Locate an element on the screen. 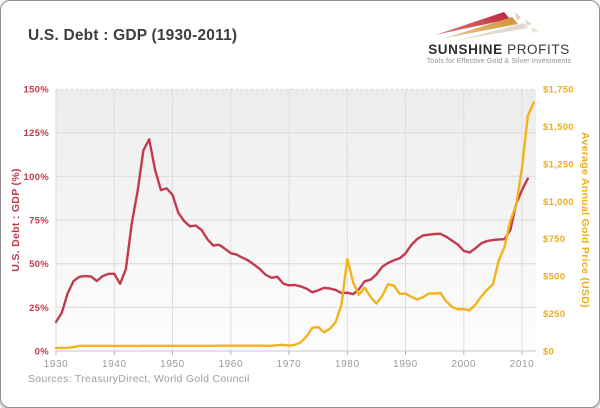 The height and width of the screenshot is (408, 600). page-title: U.S. Debt : GDP (1930-2011) is located at coordinates (133, 35).